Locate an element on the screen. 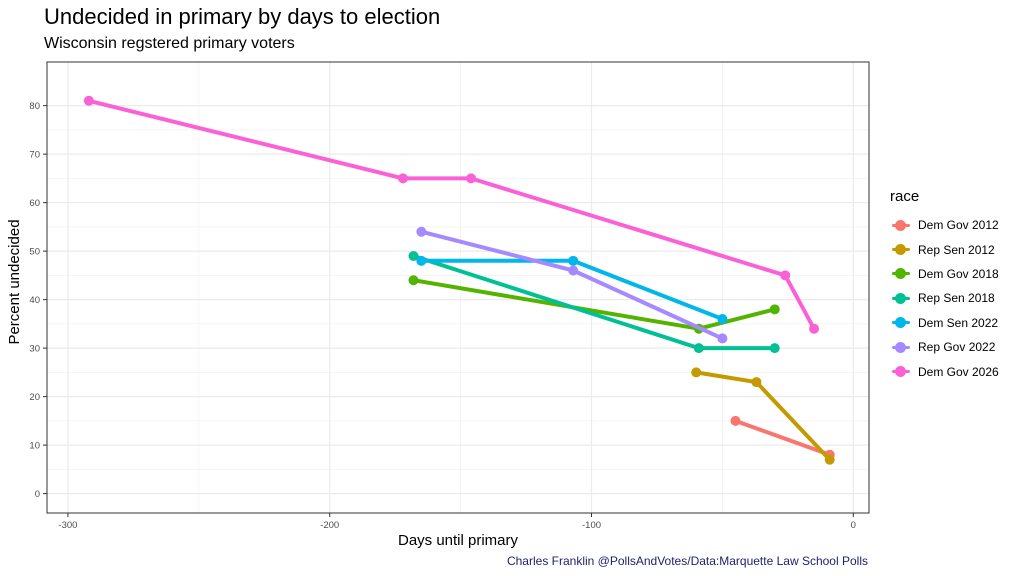 The width and height of the screenshot is (1024, 576). legend-item: Dem Gov 2018 is located at coordinates (944, 274).